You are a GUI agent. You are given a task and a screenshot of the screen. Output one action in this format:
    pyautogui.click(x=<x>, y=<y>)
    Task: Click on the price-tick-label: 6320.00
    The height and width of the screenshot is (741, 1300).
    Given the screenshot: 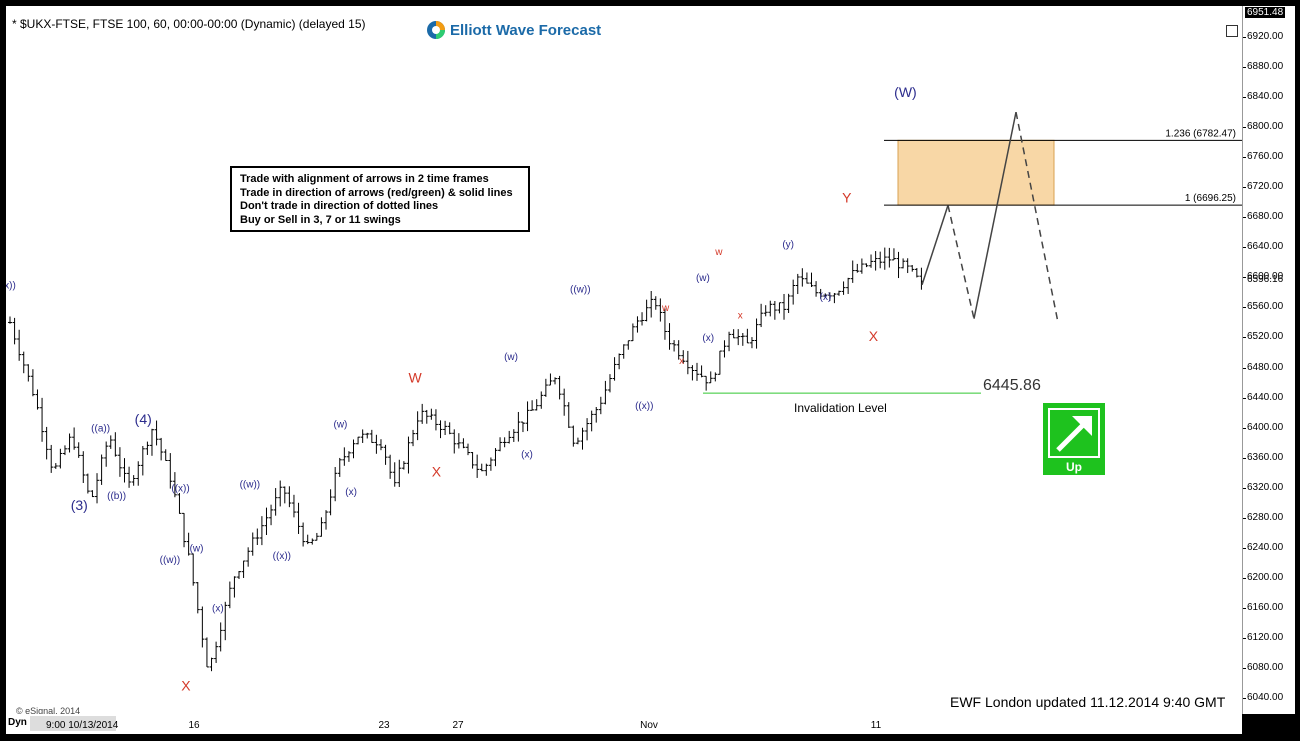 What is the action you would take?
    pyautogui.click(x=1265, y=487)
    